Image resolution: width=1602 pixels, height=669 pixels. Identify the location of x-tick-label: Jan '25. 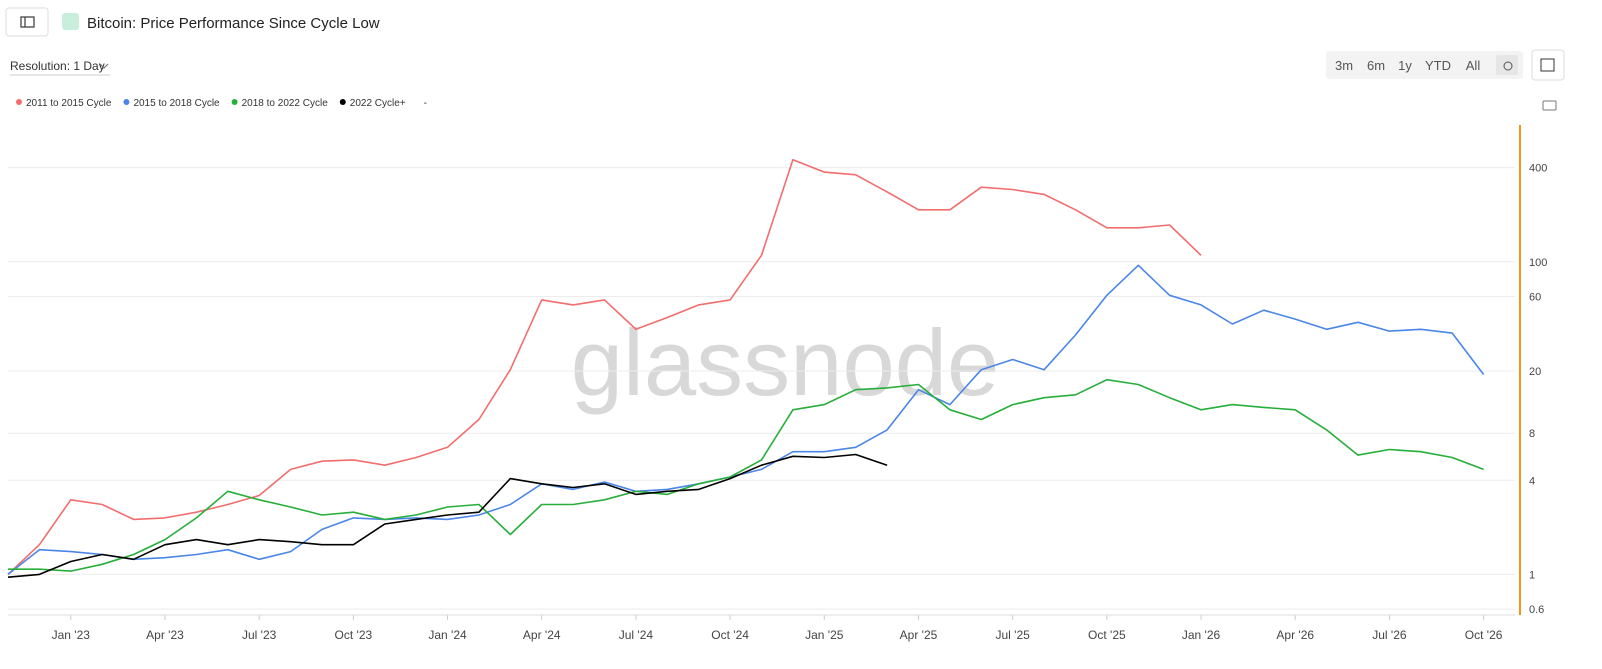
(824, 635).